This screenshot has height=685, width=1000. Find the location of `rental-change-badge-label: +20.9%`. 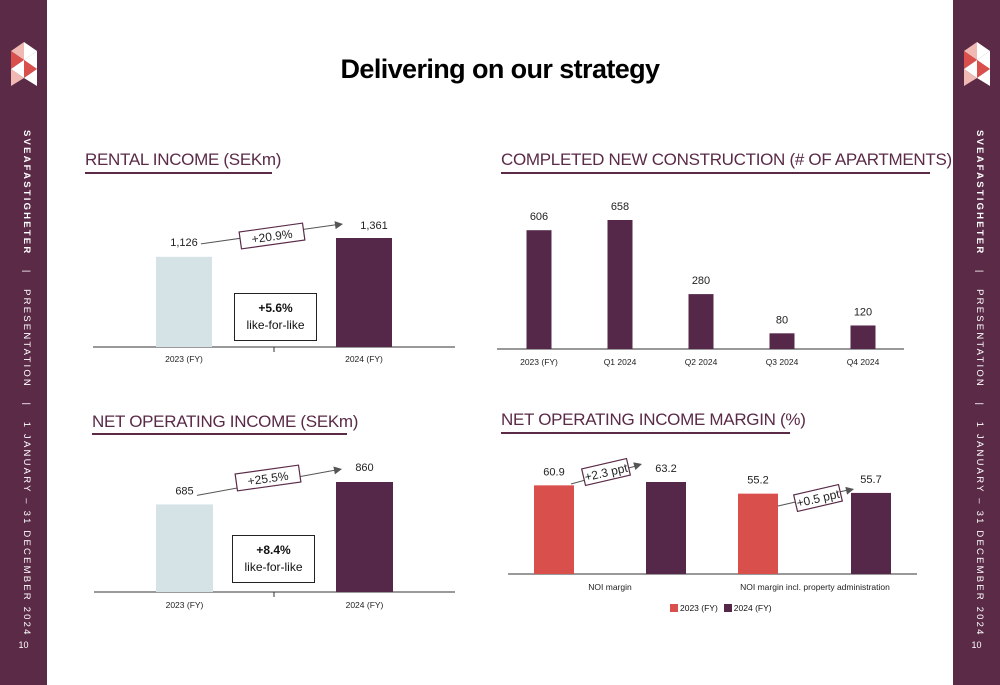

rental-change-badge-label: +20.9% is located at coordinates (272, 237).